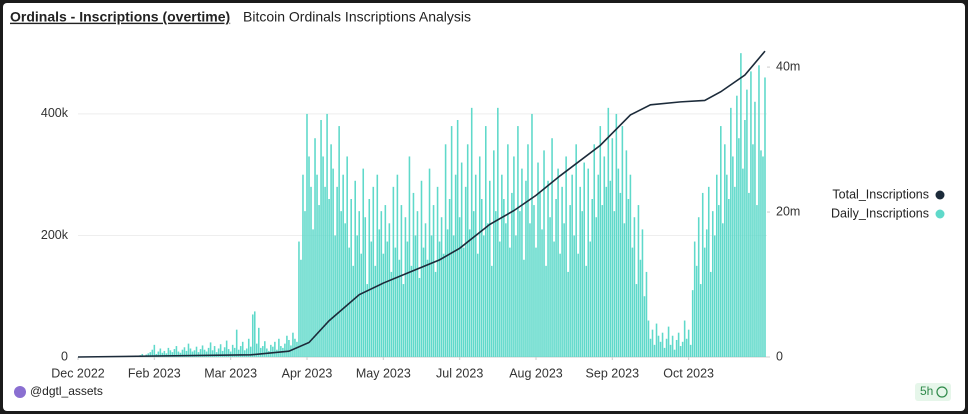 This screenshot has height=414, width=968. I want to click on x-tick-label: Sep 2023, so click(613, 373).